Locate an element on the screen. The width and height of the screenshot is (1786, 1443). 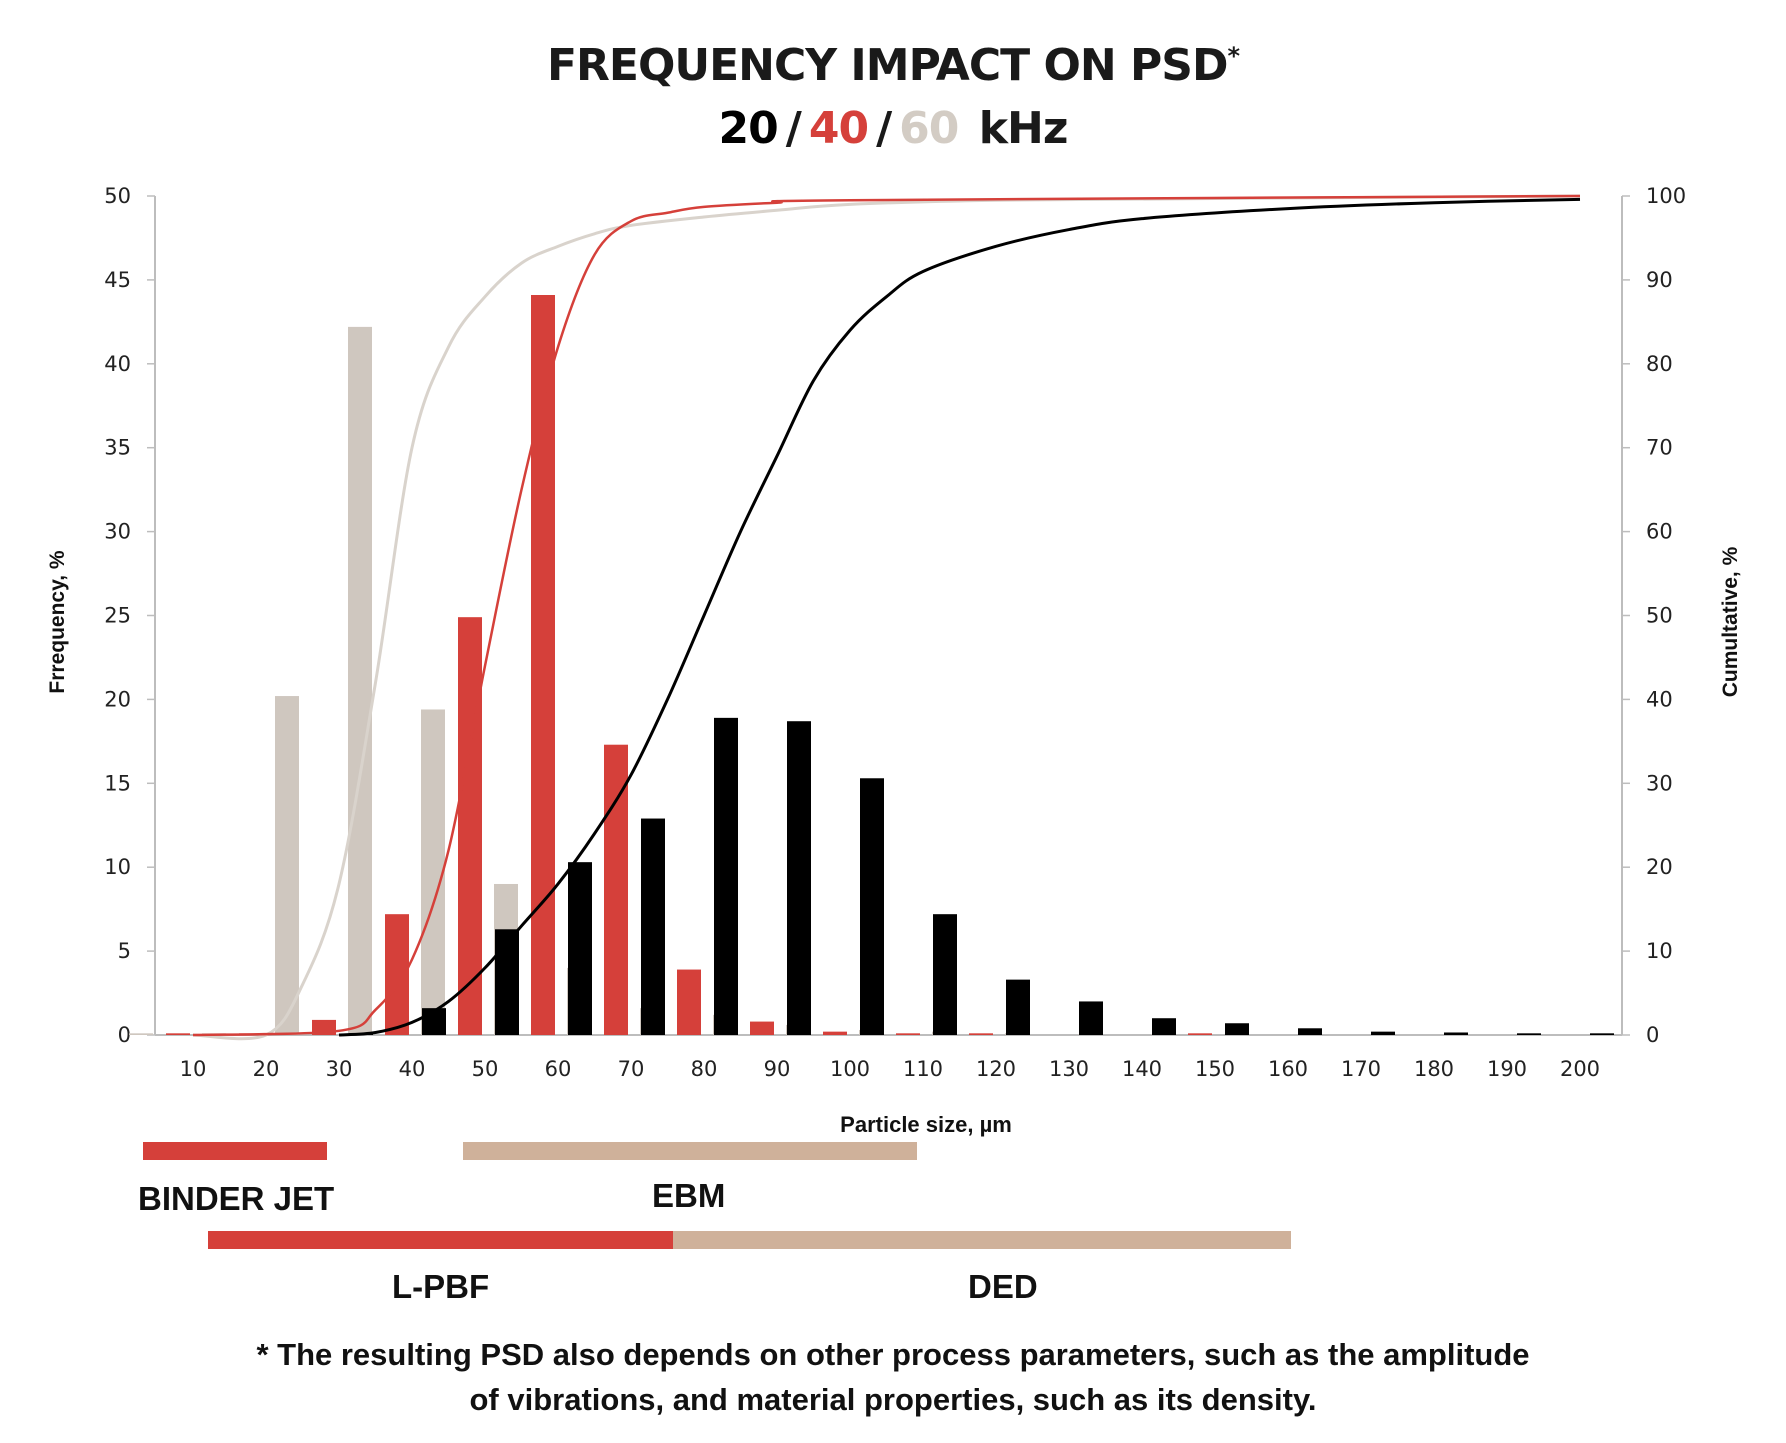
binder-jet-range-bar is located at coordinates (235, 1151).